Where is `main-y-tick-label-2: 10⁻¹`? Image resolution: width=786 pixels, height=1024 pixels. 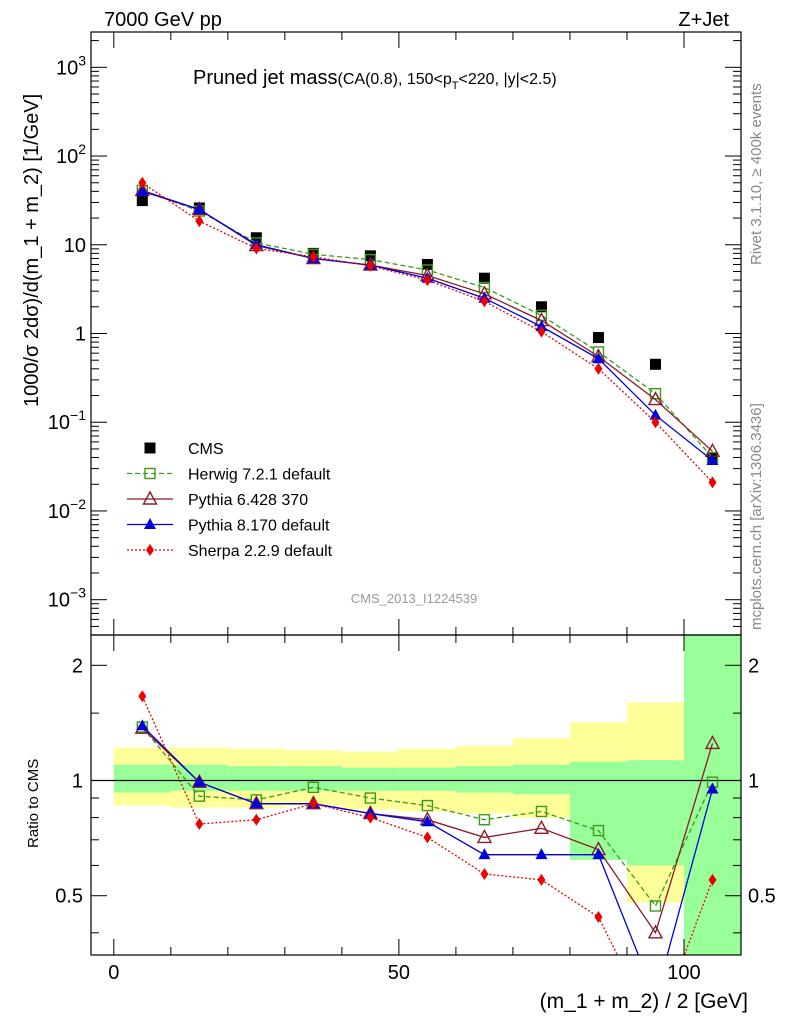 main-y-tick-label-2: 10⁻¹ is located at coordinates (67, 420).